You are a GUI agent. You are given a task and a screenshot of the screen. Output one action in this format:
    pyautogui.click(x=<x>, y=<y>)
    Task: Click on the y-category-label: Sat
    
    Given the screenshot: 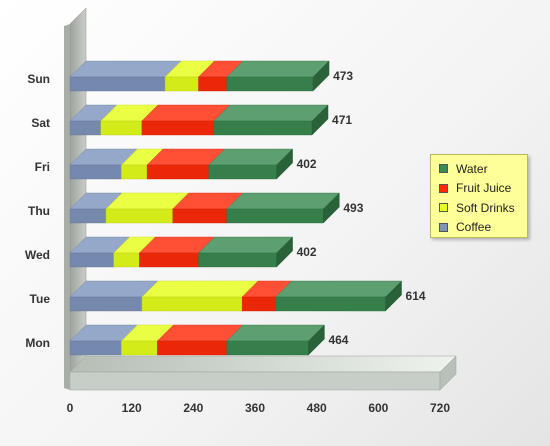 What is the action you would take?
    pyautogui.click(x=40, y=123)
    